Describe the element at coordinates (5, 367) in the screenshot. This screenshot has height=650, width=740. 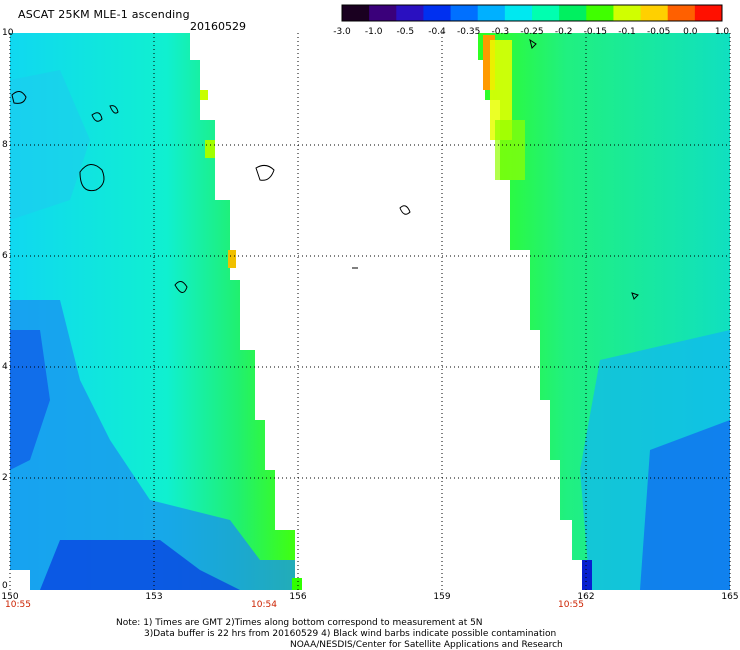
I see `lat-label-4: 4` at that location.